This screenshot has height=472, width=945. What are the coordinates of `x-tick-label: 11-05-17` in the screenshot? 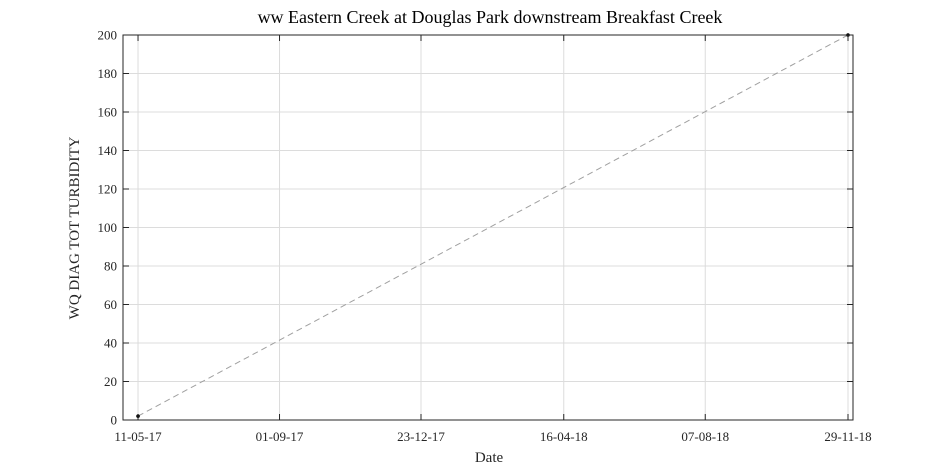 It's located at (138, 436).